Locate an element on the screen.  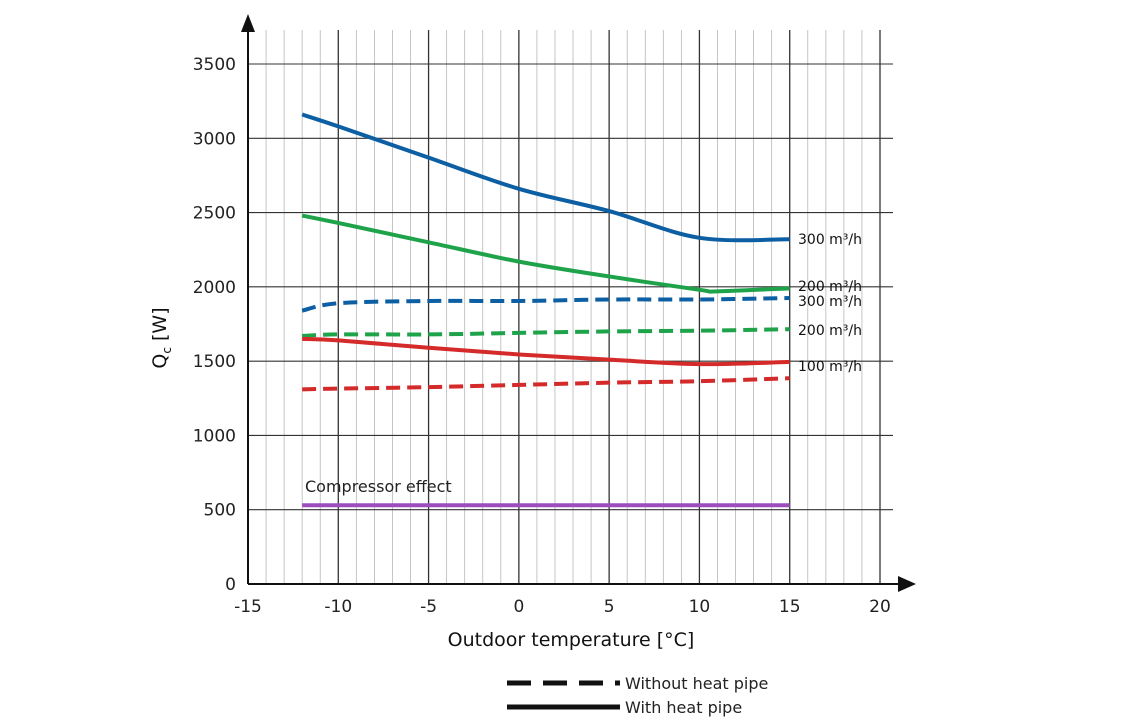
y-tick-label: 0 is located at coordinates (230, 585).